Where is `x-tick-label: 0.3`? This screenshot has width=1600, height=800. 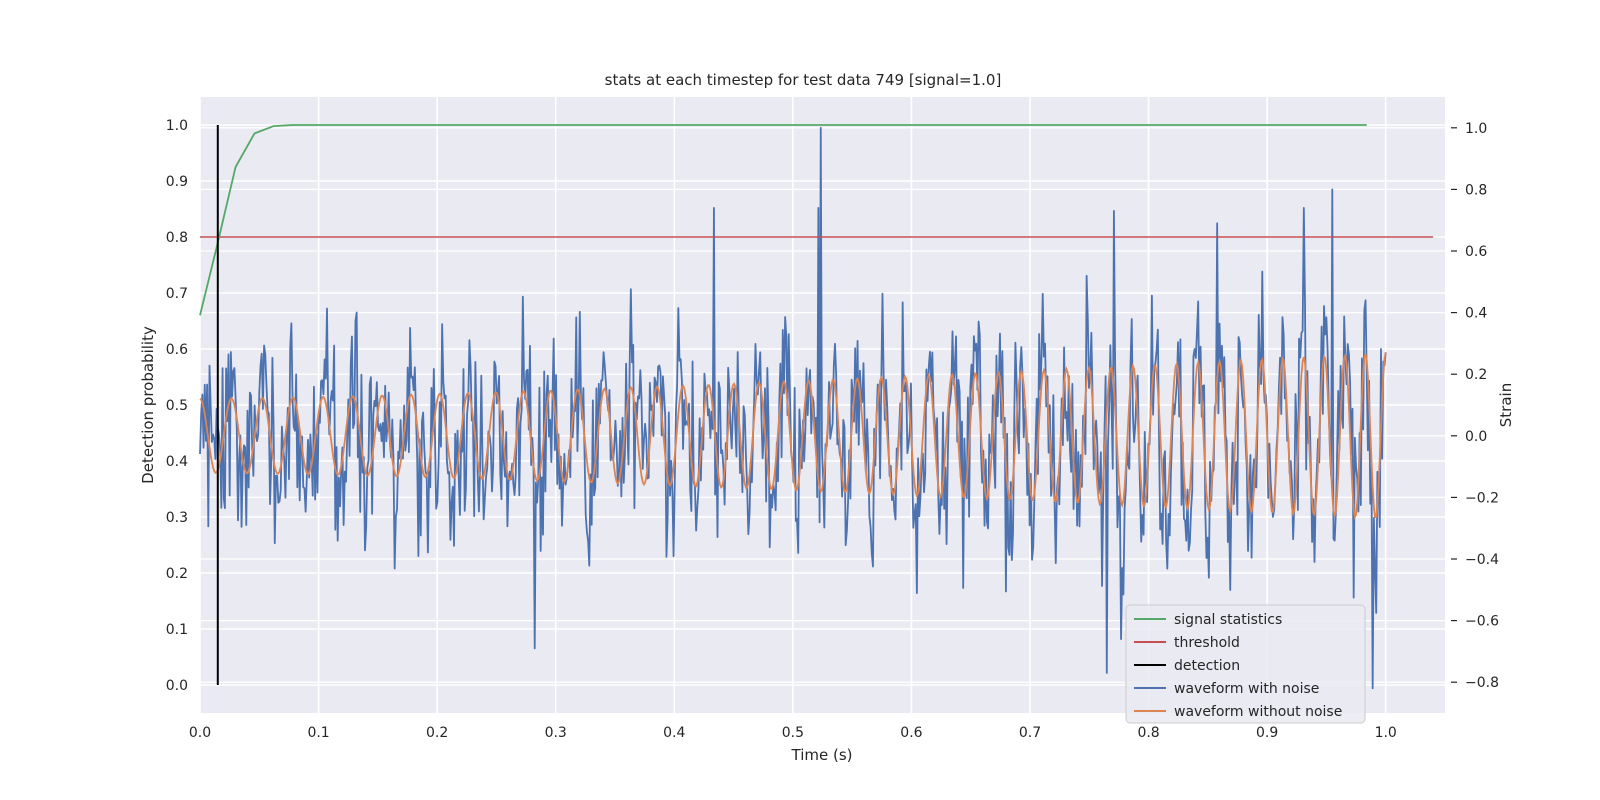
x-tick-label: 0.3 is located at coordinates (556, 733).